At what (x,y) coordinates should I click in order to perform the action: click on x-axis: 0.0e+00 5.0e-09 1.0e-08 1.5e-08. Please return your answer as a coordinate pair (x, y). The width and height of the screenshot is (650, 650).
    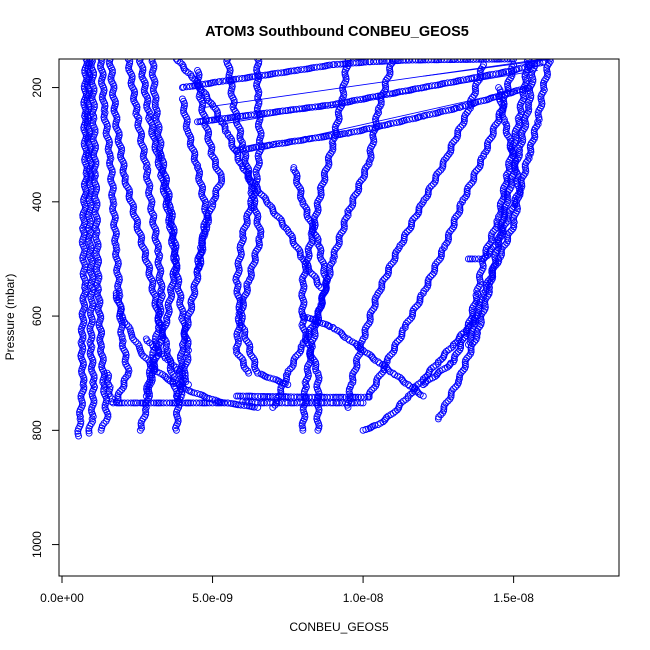
    Looking at the image, I should click on (287, 590).